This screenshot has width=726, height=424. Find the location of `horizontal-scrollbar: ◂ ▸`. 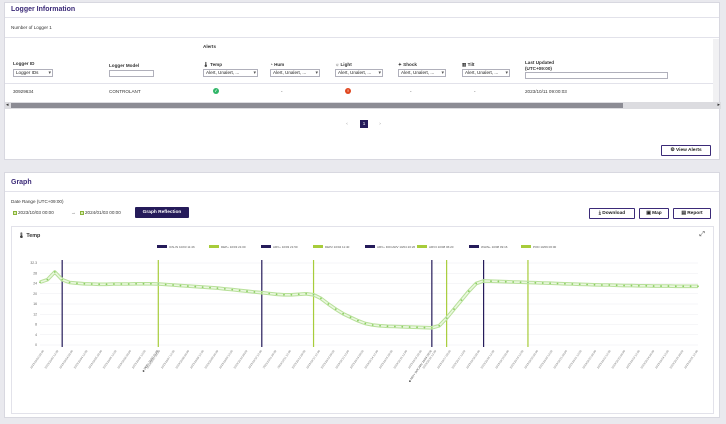

horizontal-scrollbar: ◂ ▸ is located at coordinates (363, 105).